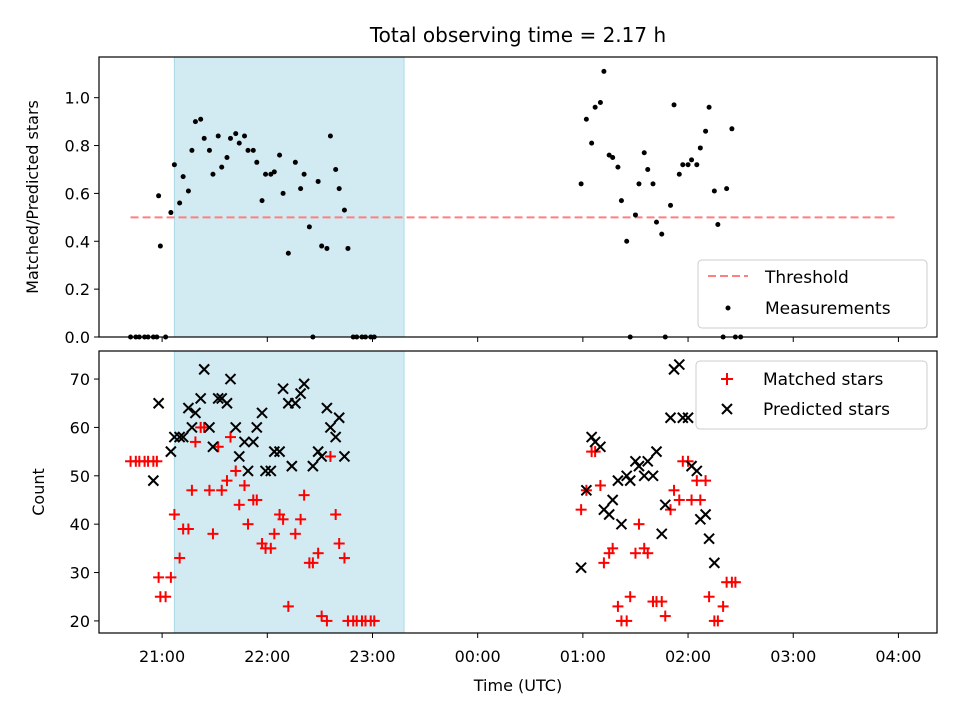 This screenshot has height=720, width=960. What do you see at coordinates (77, 98) in the screenshot?
I see `top-y-tick-label: 1.0` at bounding box center [77, 98].